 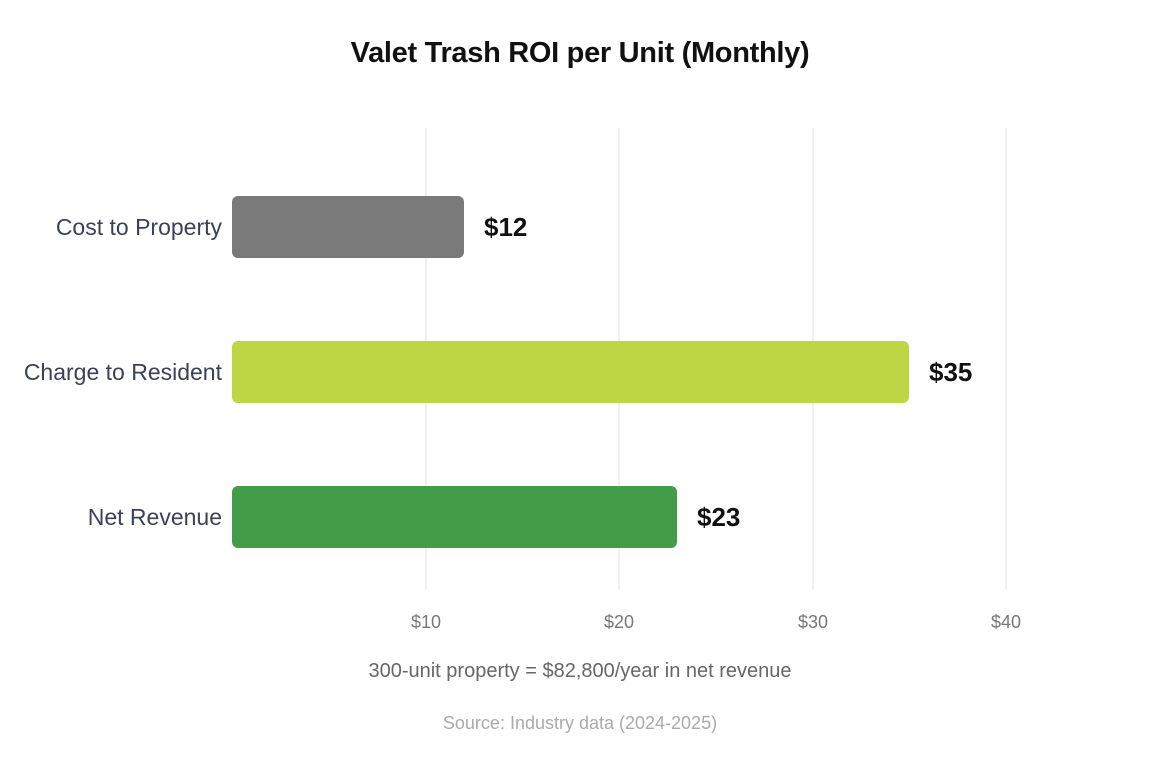 I want to click on chart-title: Valet Trash ROI per Unit (Monthly), so click(x=580, y=53).